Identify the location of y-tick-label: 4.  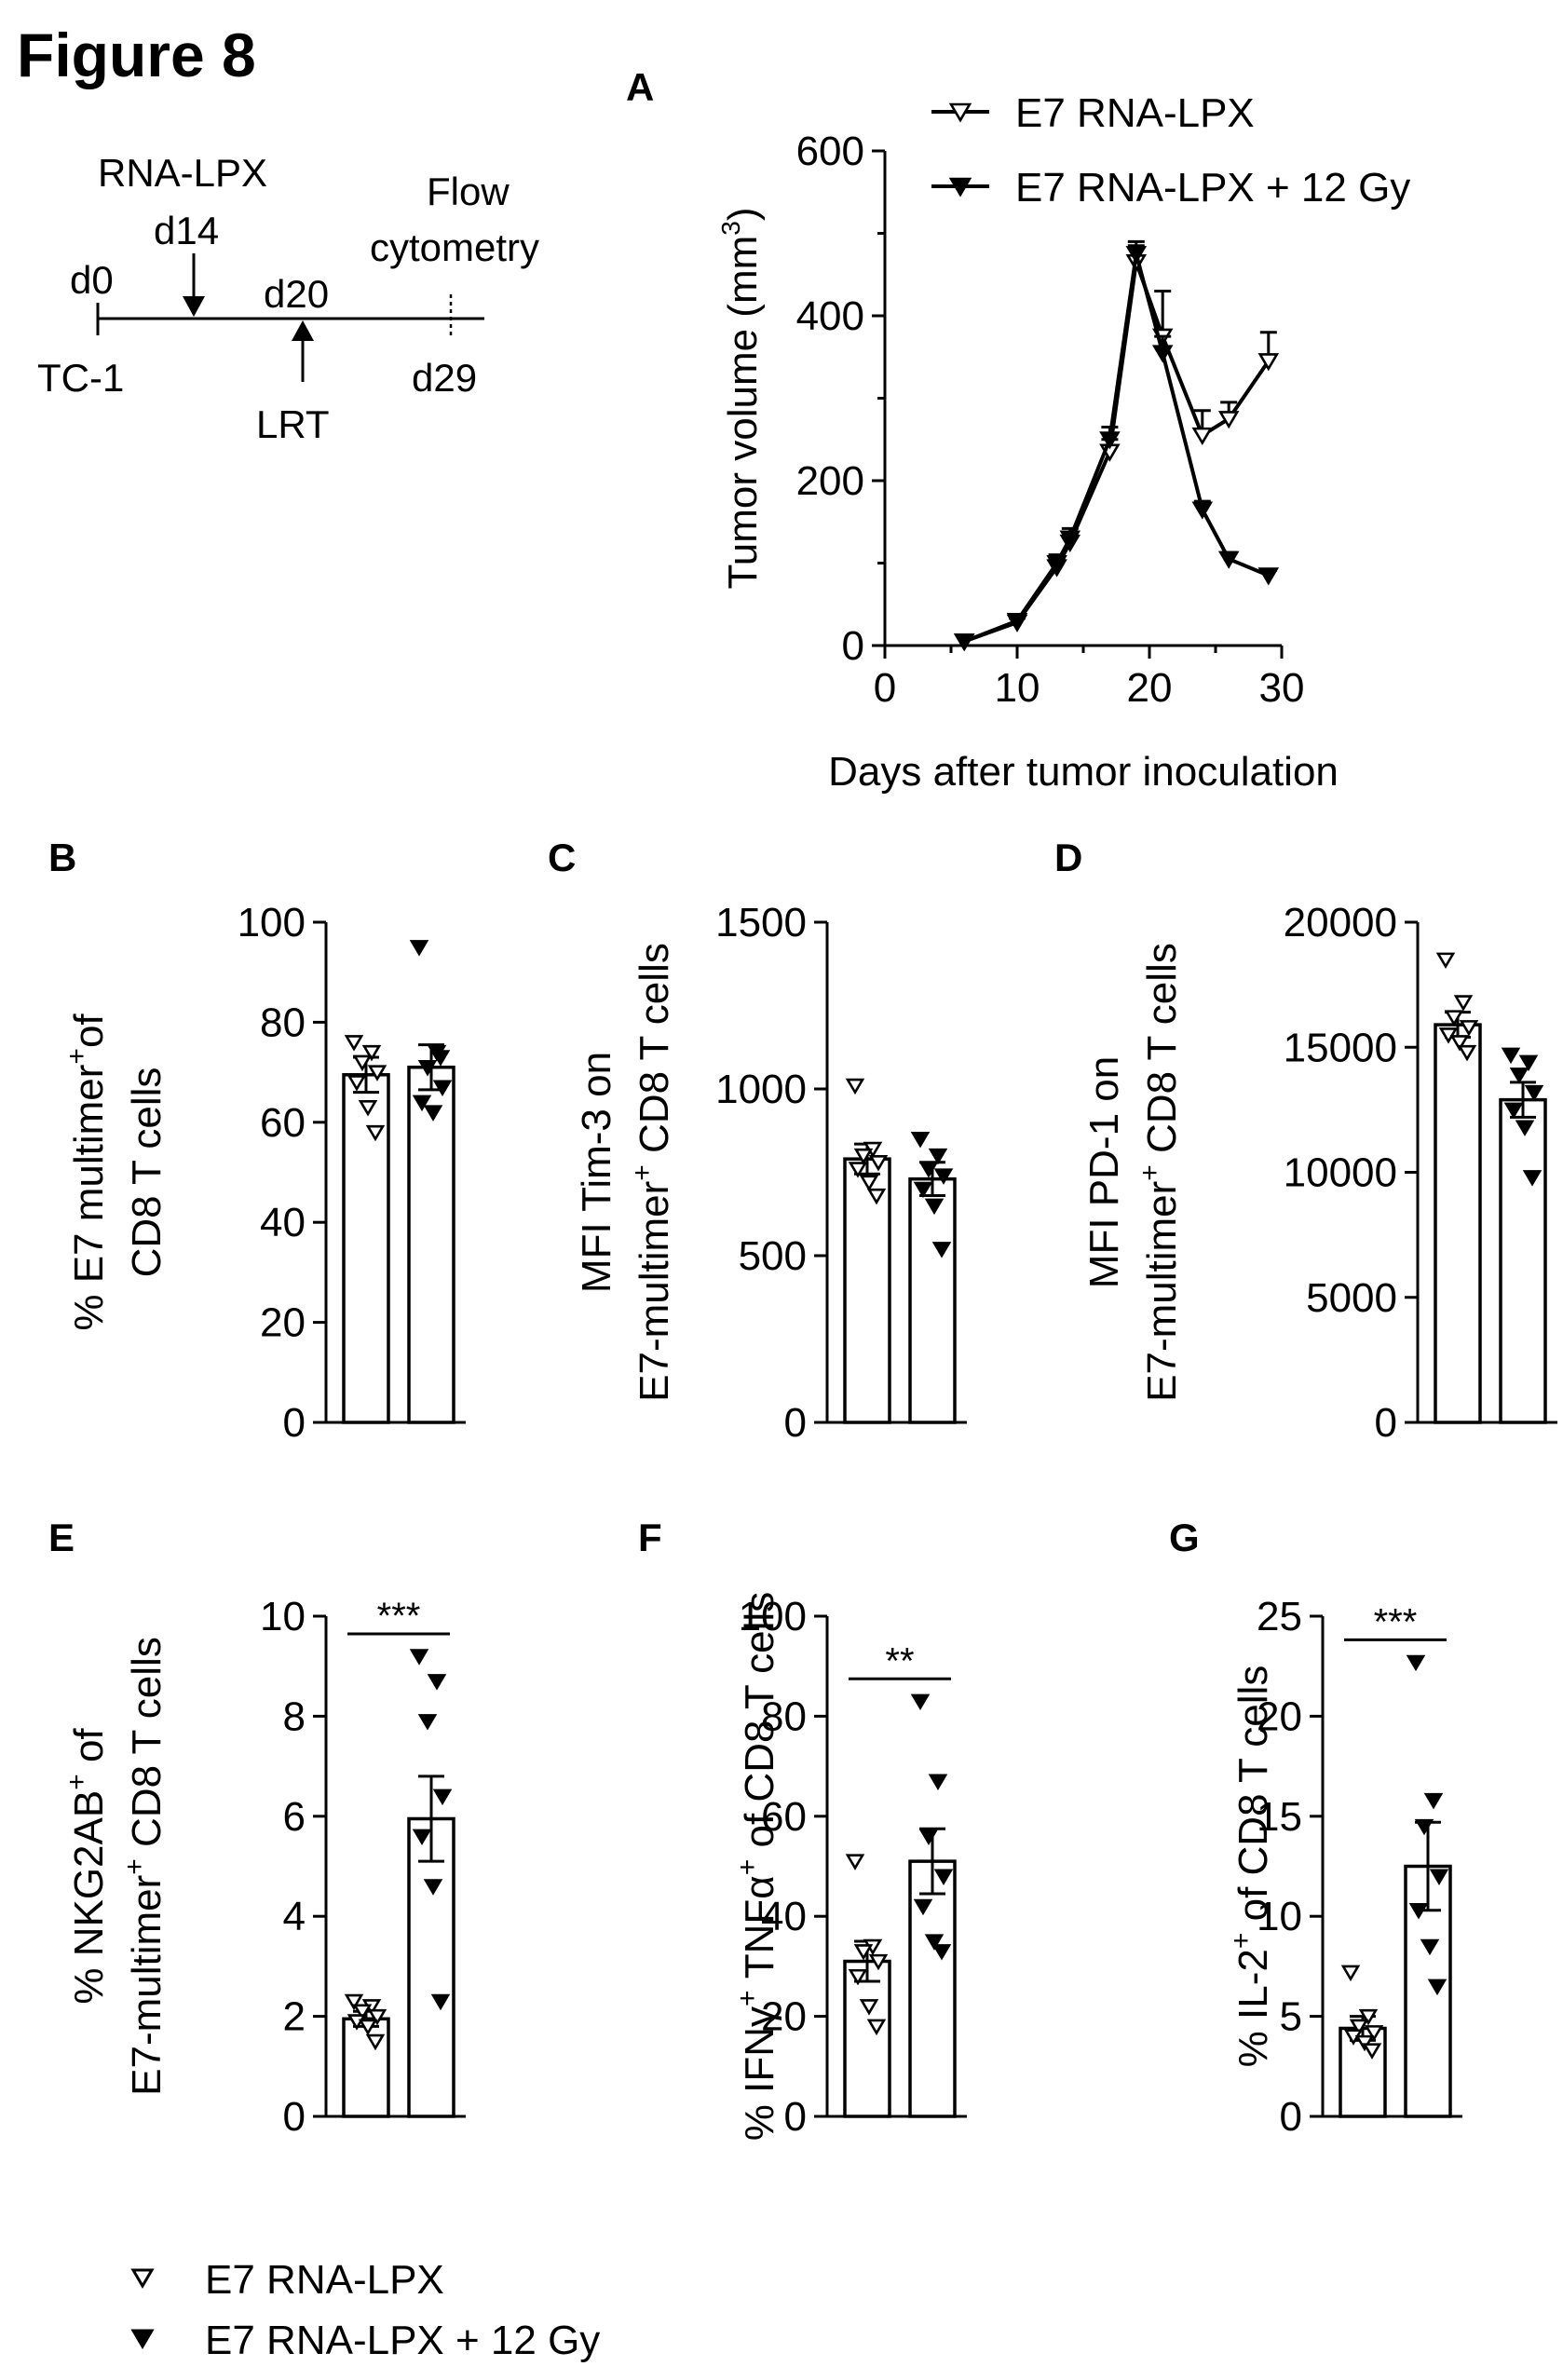
(294, 1916).